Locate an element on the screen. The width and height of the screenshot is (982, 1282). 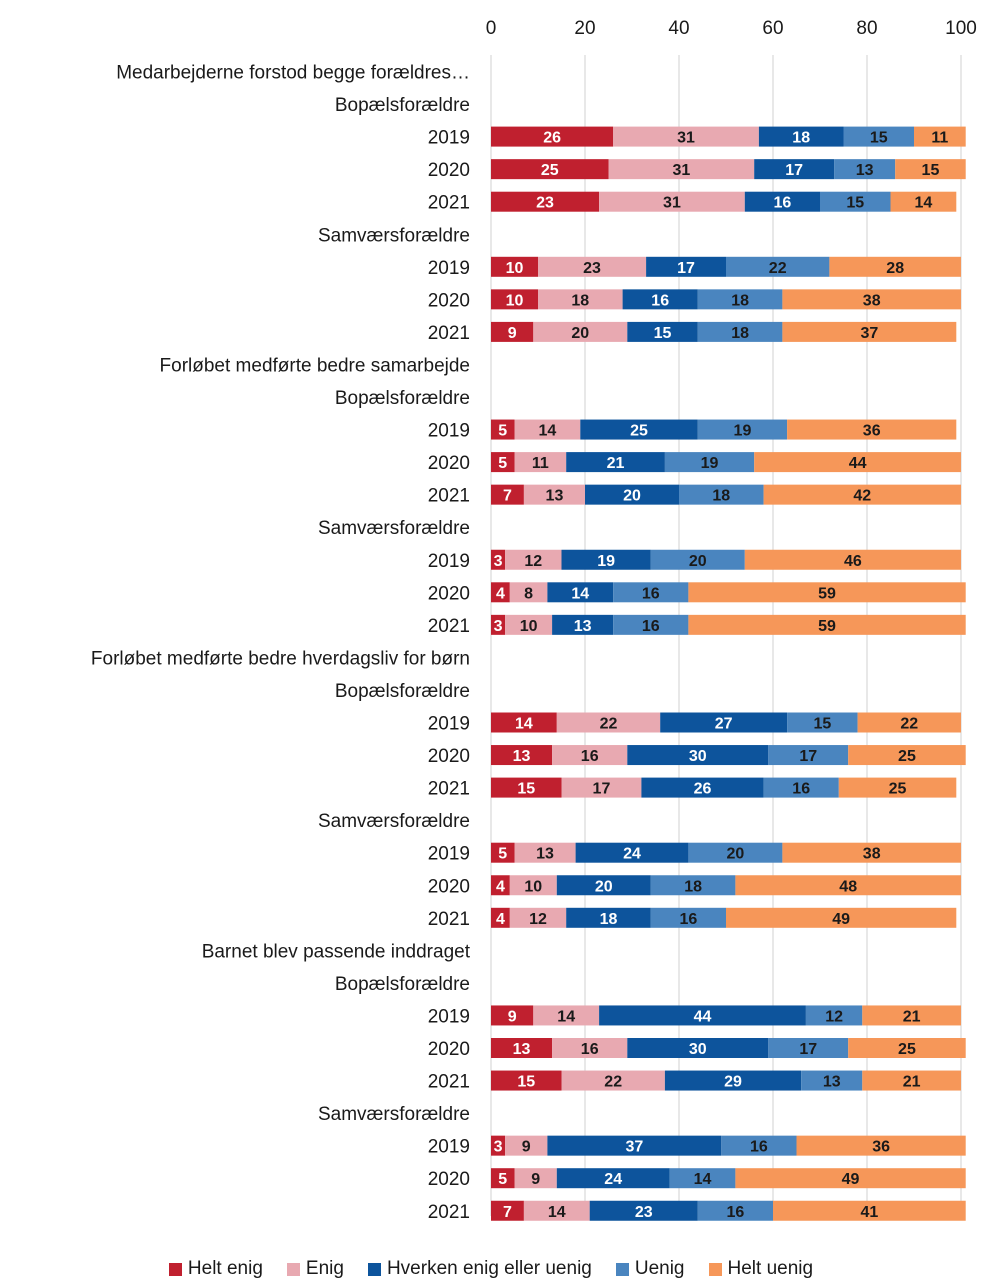
x-tick-label: 20 is located at coordinates (584, 28).